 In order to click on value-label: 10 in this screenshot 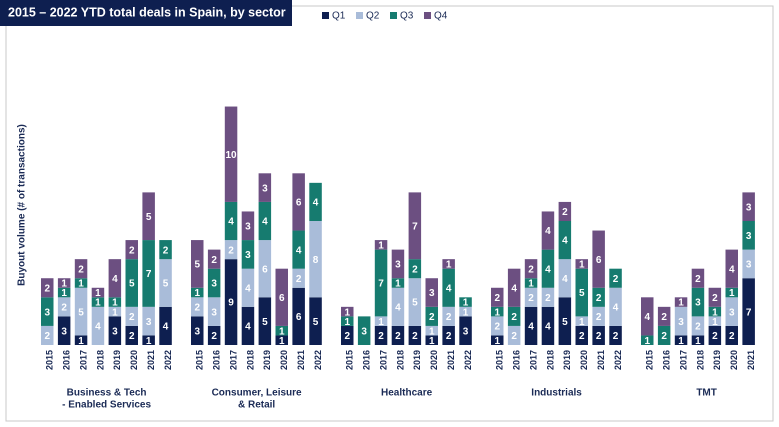, I will do `click(231, 155)`.